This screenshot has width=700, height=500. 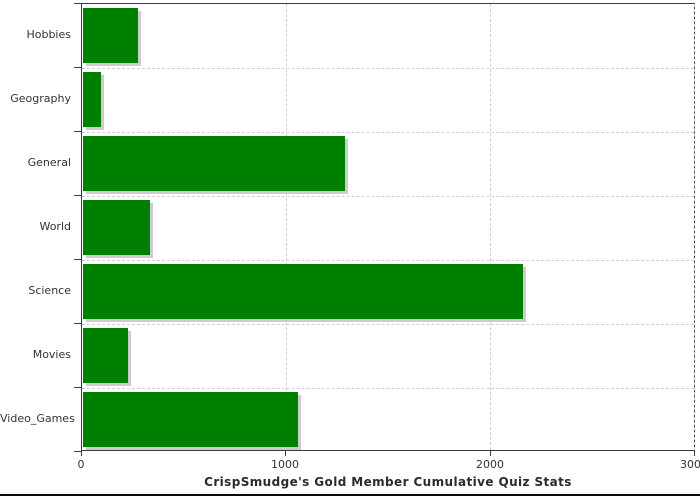 What do you see at coordinates (285, 464) in the screenshot?
I see `x-axis-tick-label-1000: 1000` at bounding box center [285, 464].